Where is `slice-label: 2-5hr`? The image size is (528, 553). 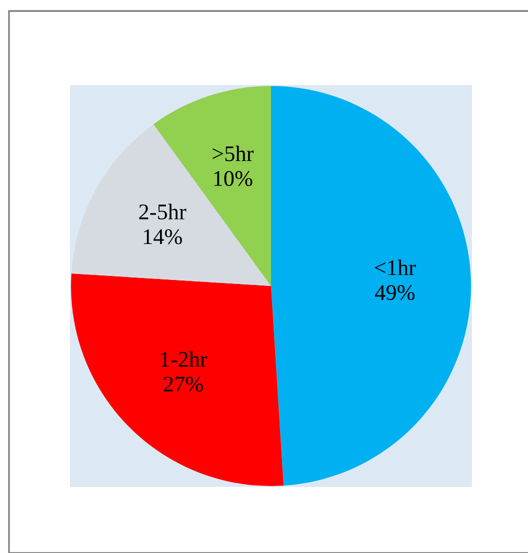 slice-label: 2-5hr is located at coordinates (162, 212).